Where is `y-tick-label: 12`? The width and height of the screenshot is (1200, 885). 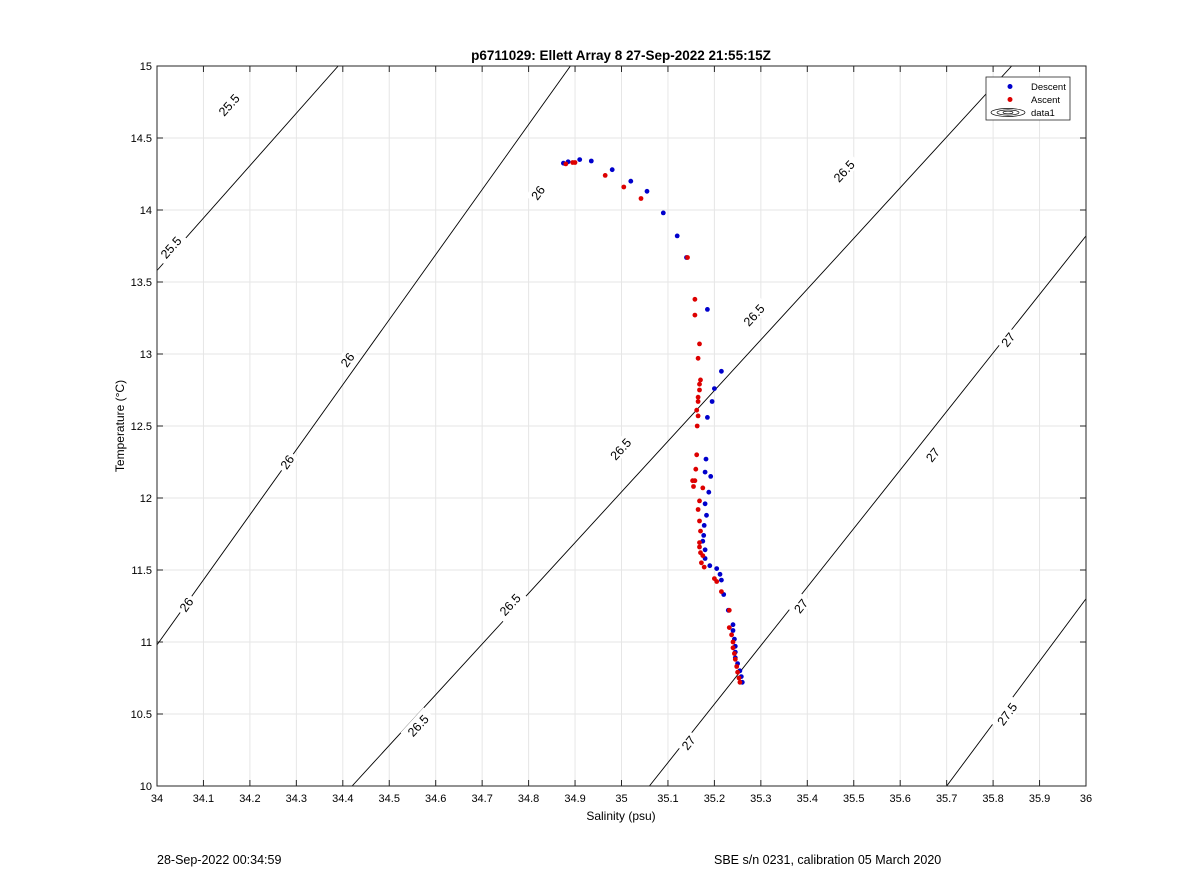
y-tick-label: 12 is located at coordinates (146, 499).